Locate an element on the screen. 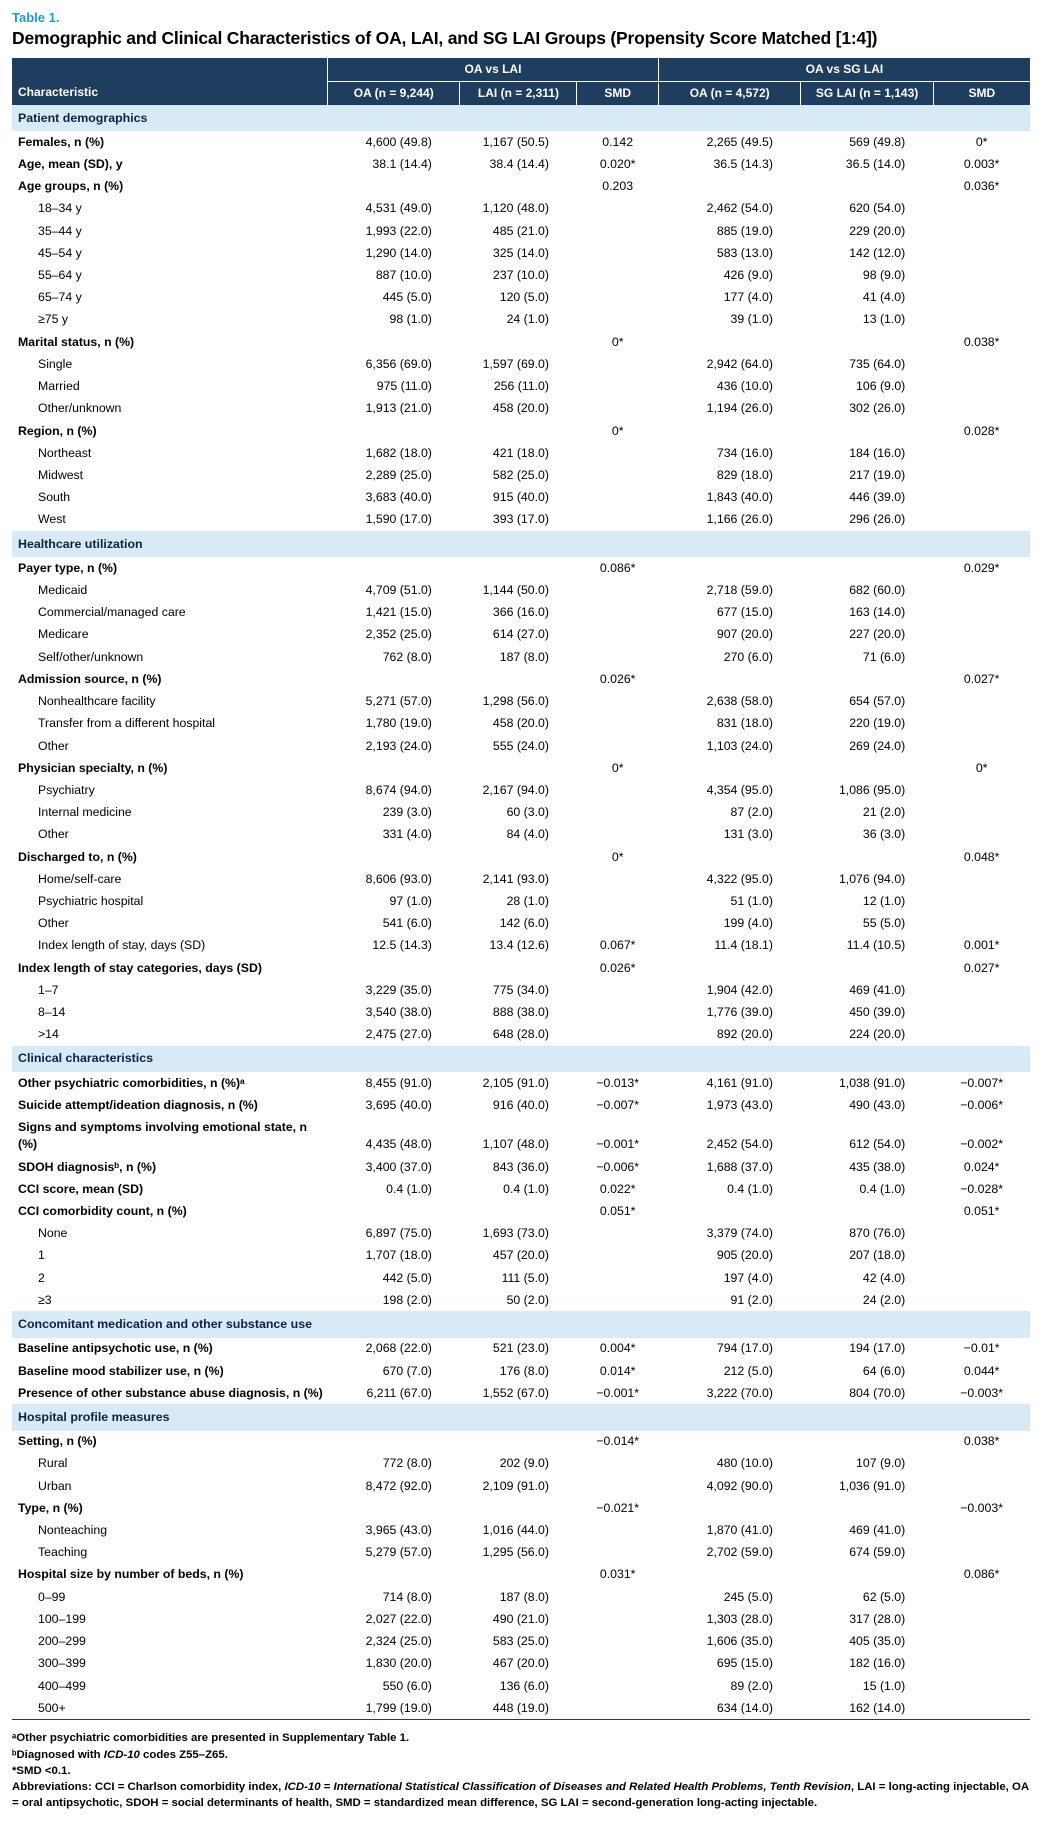 This screenshot has width=1042, height=1825. smd-value-cell: −0.006* is located at coordinates (618, 1166).